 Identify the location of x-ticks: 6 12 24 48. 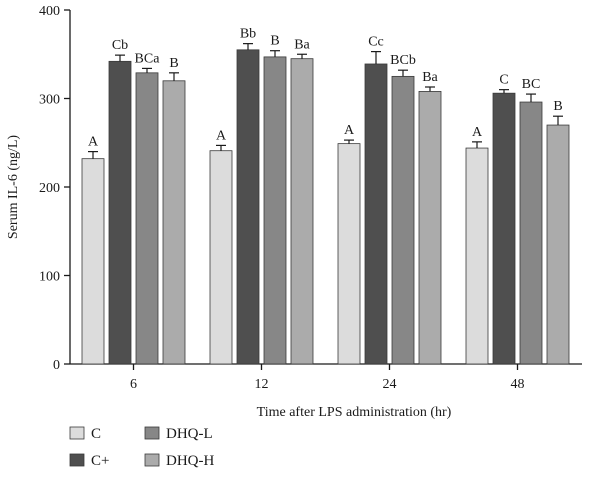
(327, 378).